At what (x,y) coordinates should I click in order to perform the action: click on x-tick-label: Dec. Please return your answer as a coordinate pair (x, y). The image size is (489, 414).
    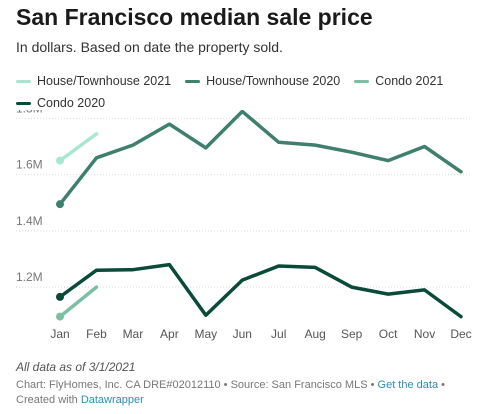
    Looking at the image, I should click on (460, 334).